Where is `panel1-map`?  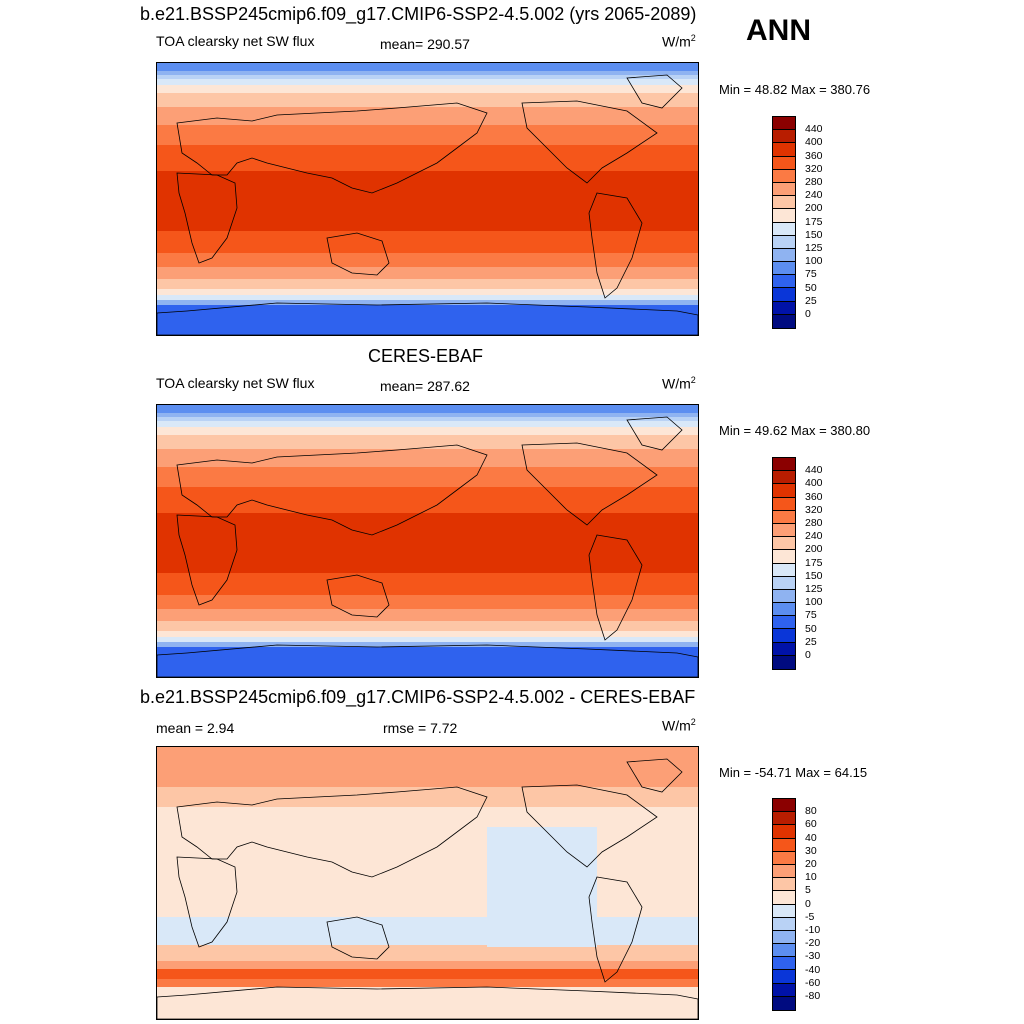 panel1-map is located at coordinates (427, 199).